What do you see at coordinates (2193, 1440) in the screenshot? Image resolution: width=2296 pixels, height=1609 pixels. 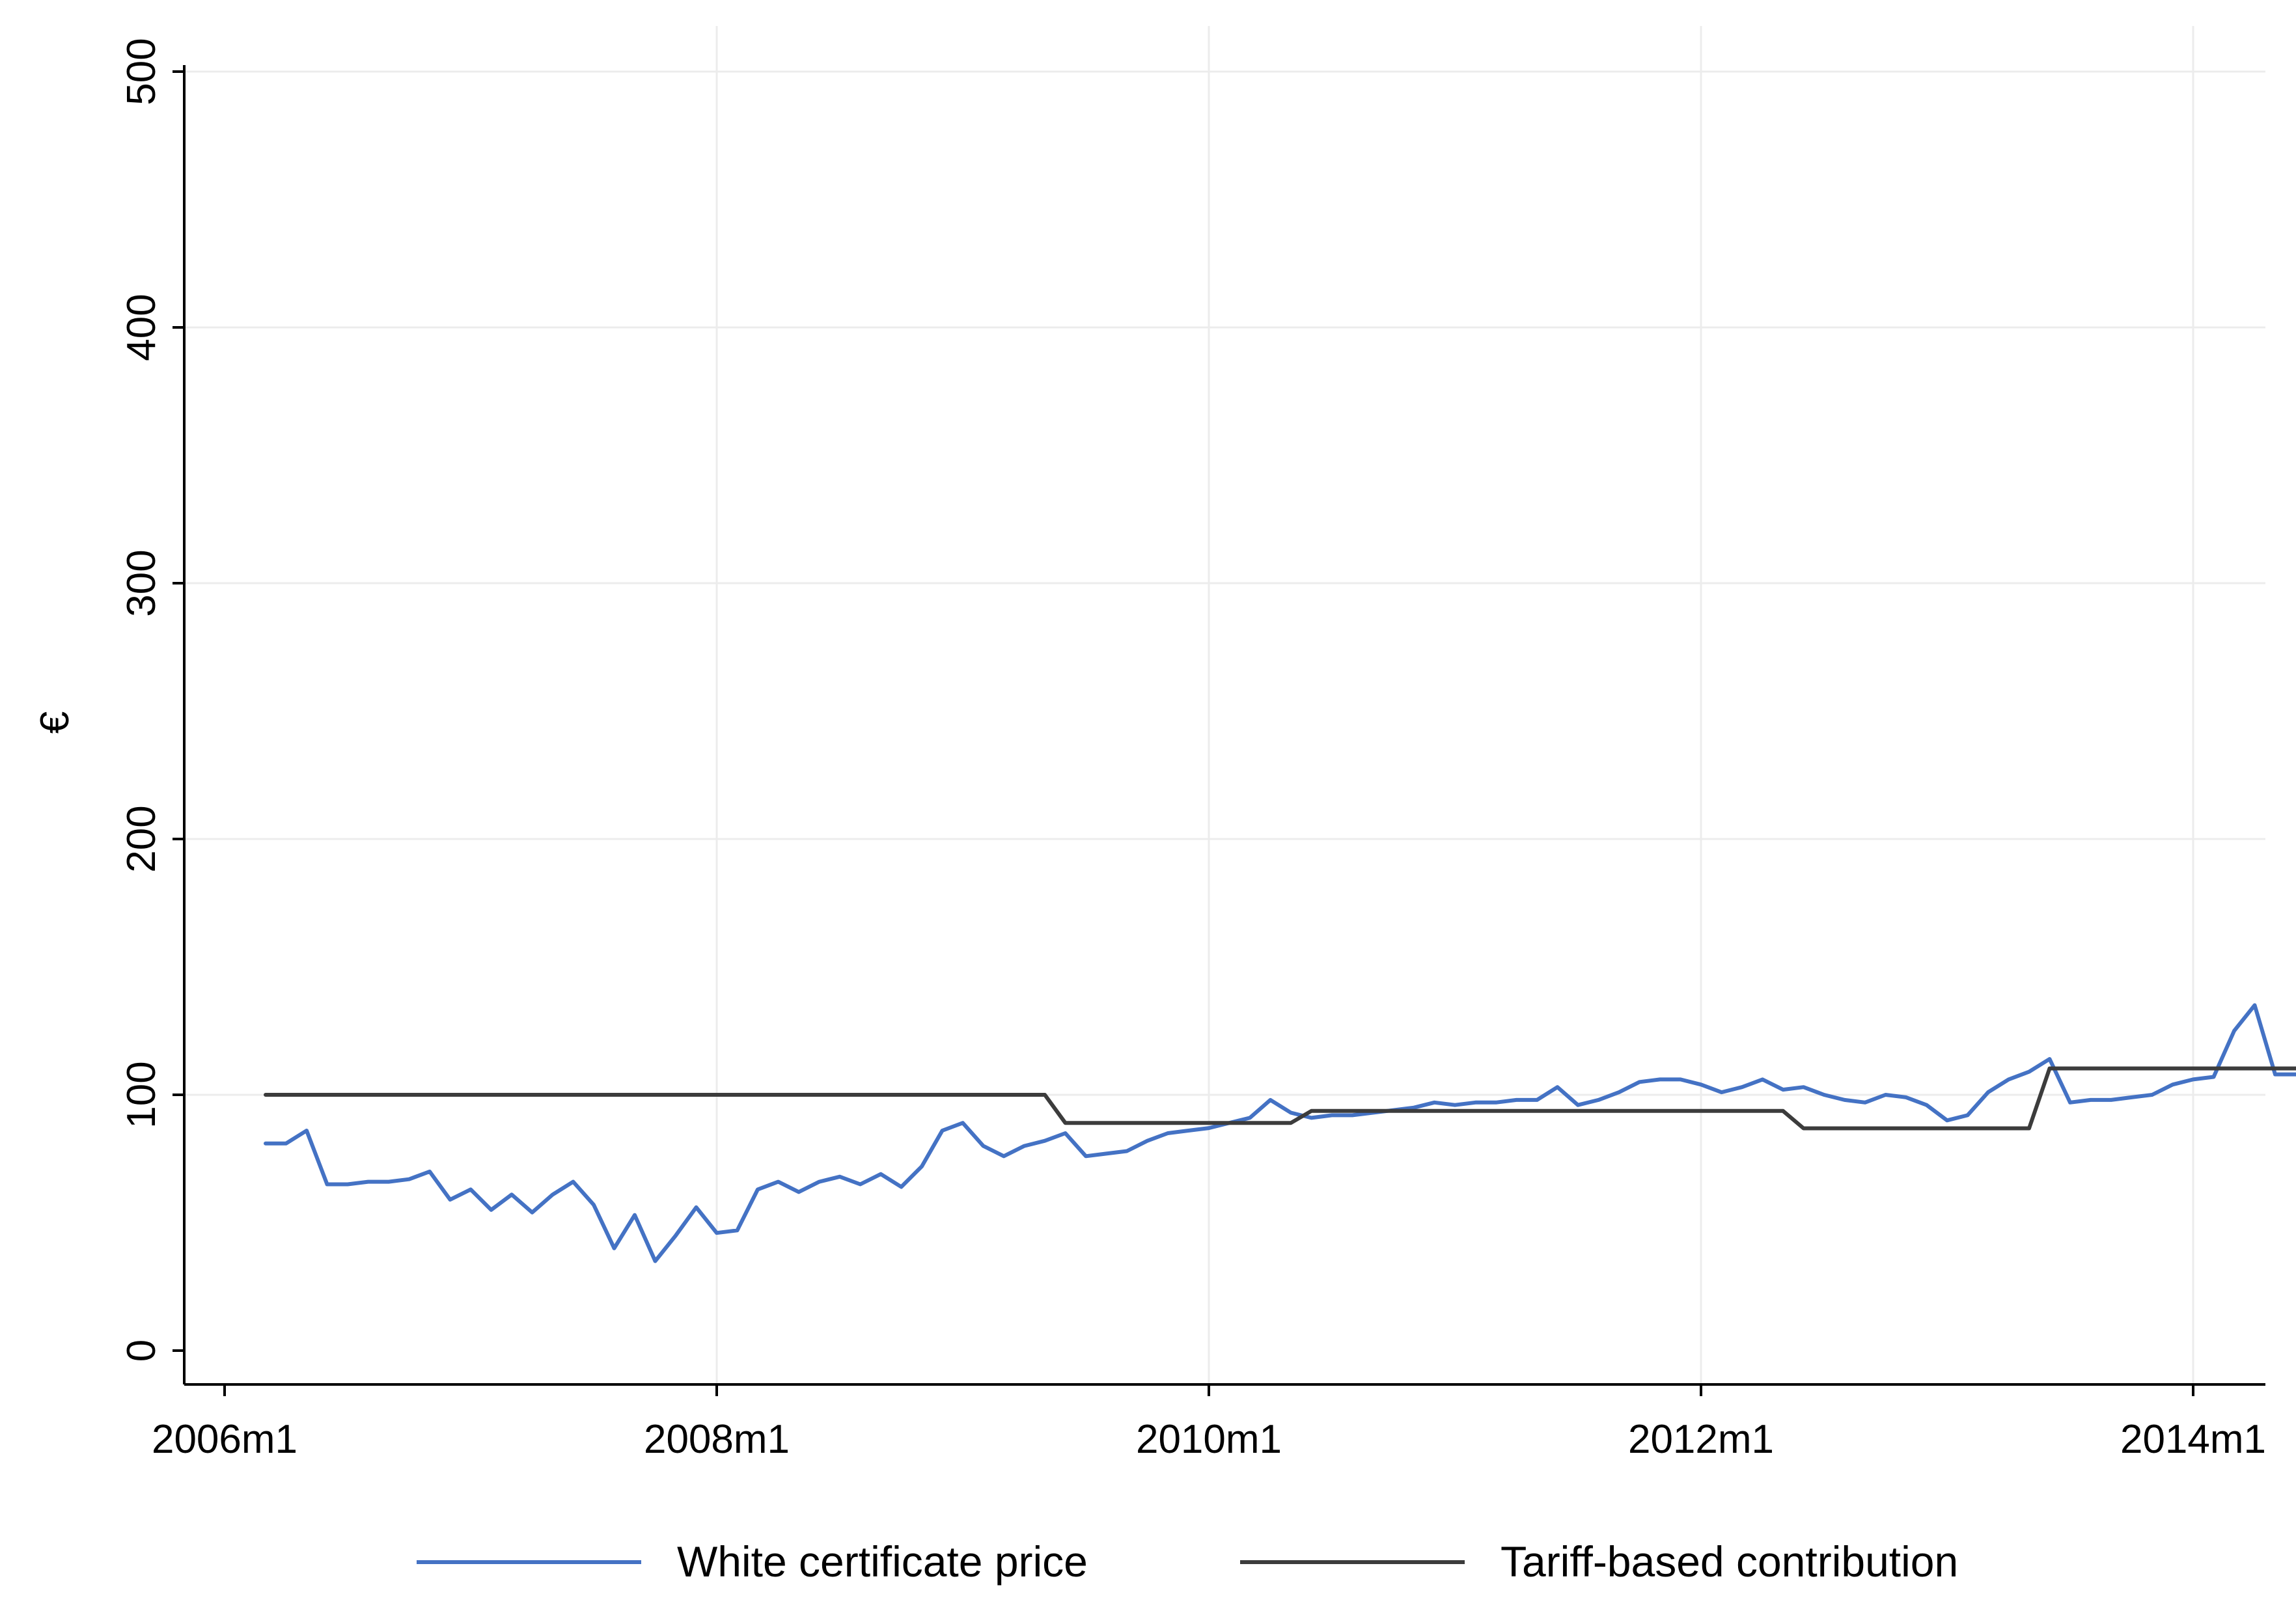 I see `x-tick-label: 2014m1` at bounding box center [2193, 1440].